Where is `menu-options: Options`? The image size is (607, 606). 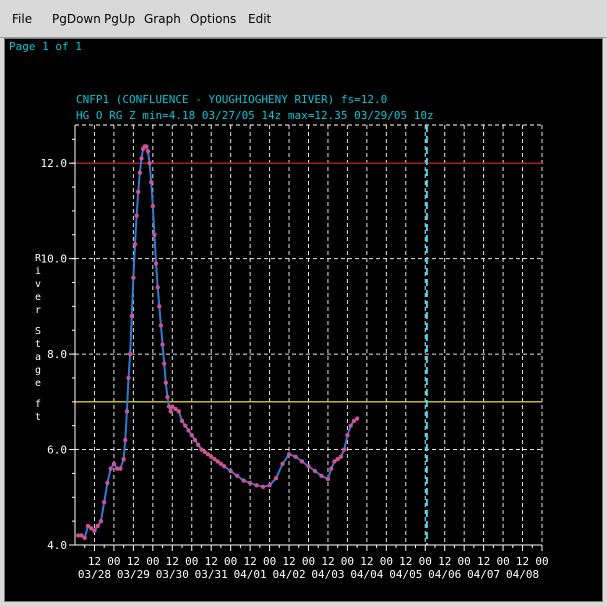
menu-options: Options is located at coordinates (213, 19).